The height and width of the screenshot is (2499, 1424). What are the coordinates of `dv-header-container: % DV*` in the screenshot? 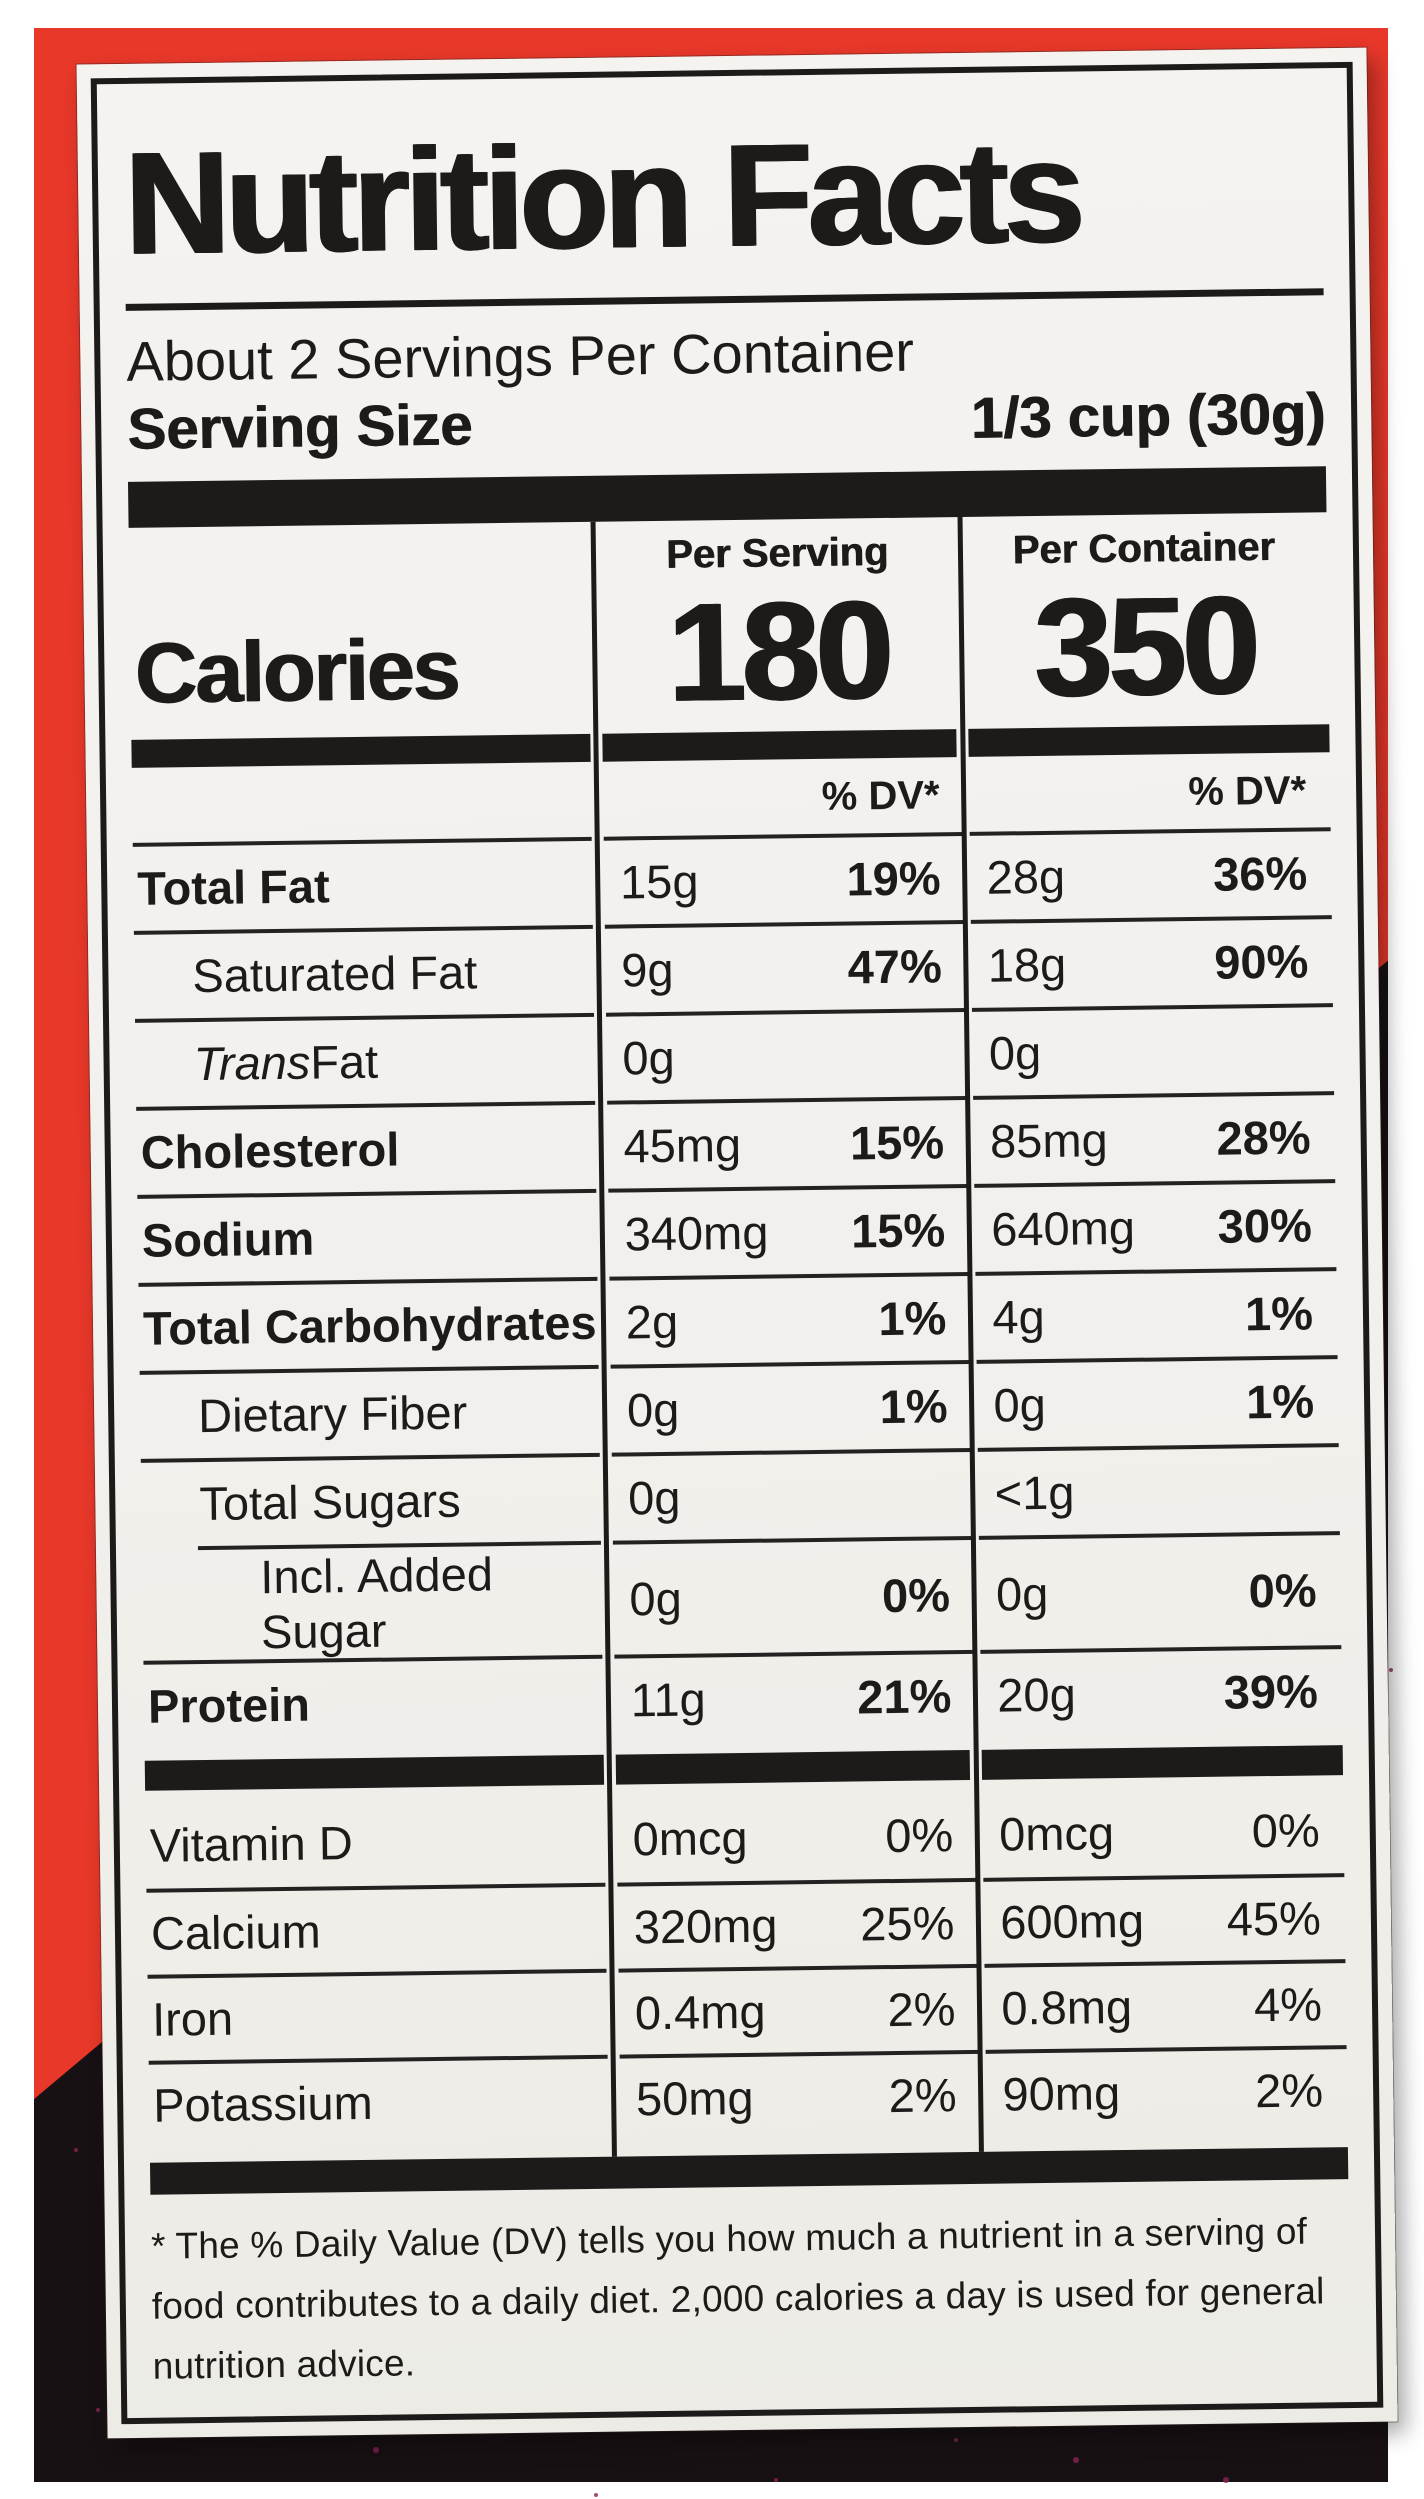 It's located at (1247, 791).